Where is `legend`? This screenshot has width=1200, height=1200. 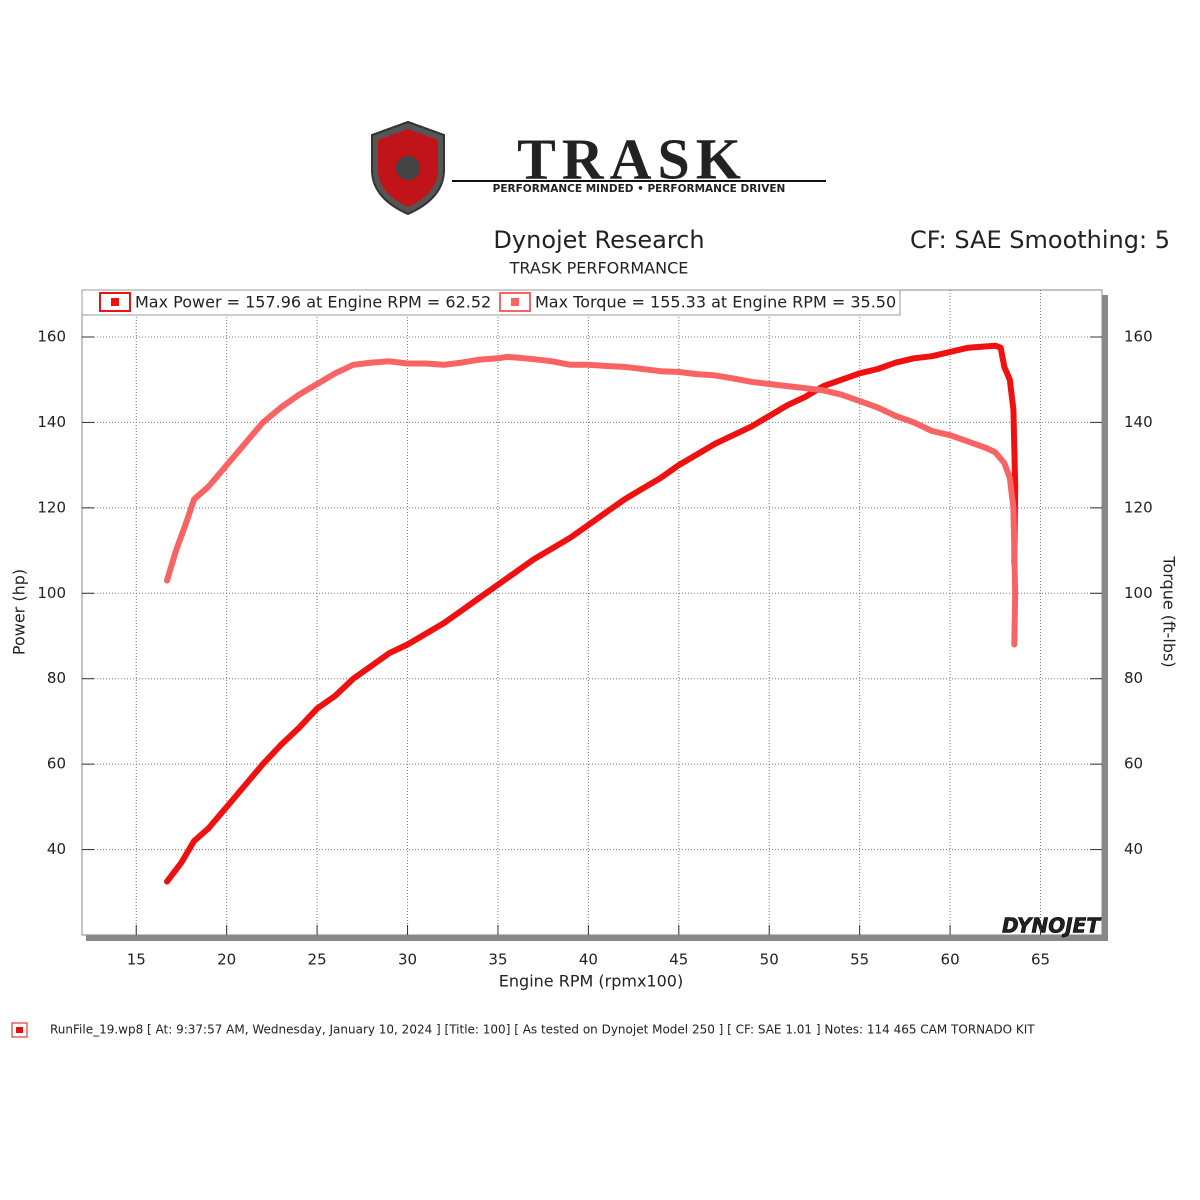 legend is located at coordinates (491, 302).